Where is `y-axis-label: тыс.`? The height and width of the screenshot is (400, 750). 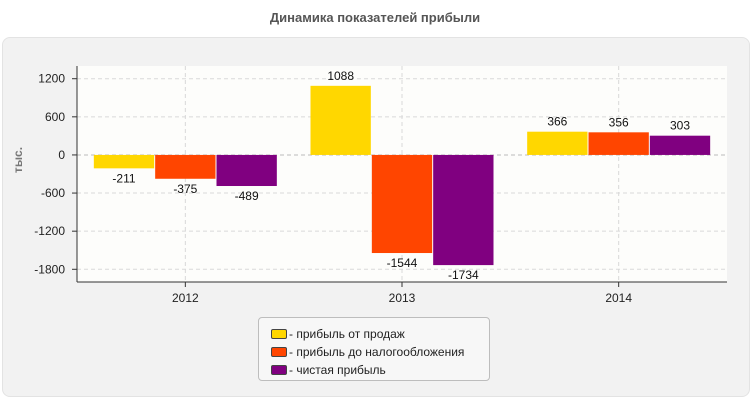 y-axis-label: тыс. is located at coordinates (18, 160).